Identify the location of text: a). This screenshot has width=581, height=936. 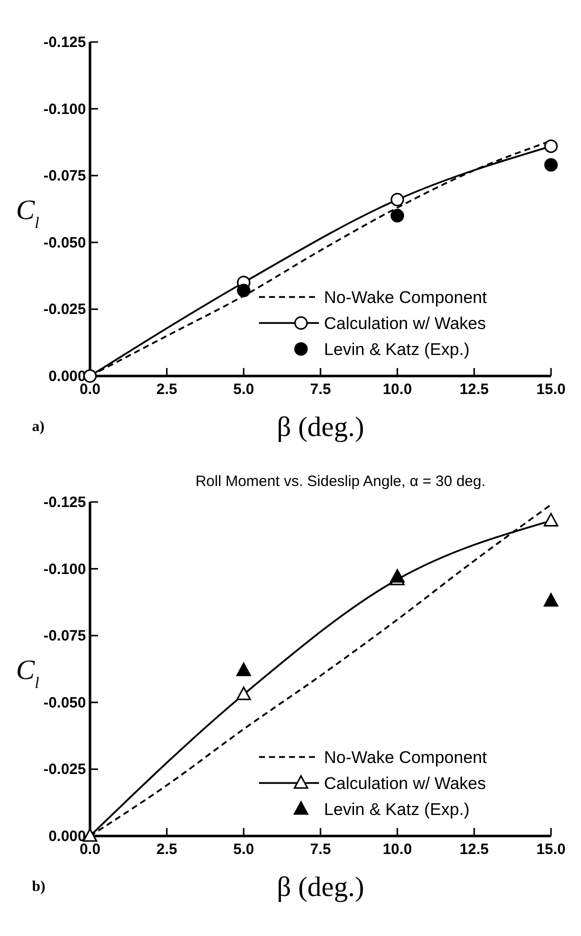
(38, 427).